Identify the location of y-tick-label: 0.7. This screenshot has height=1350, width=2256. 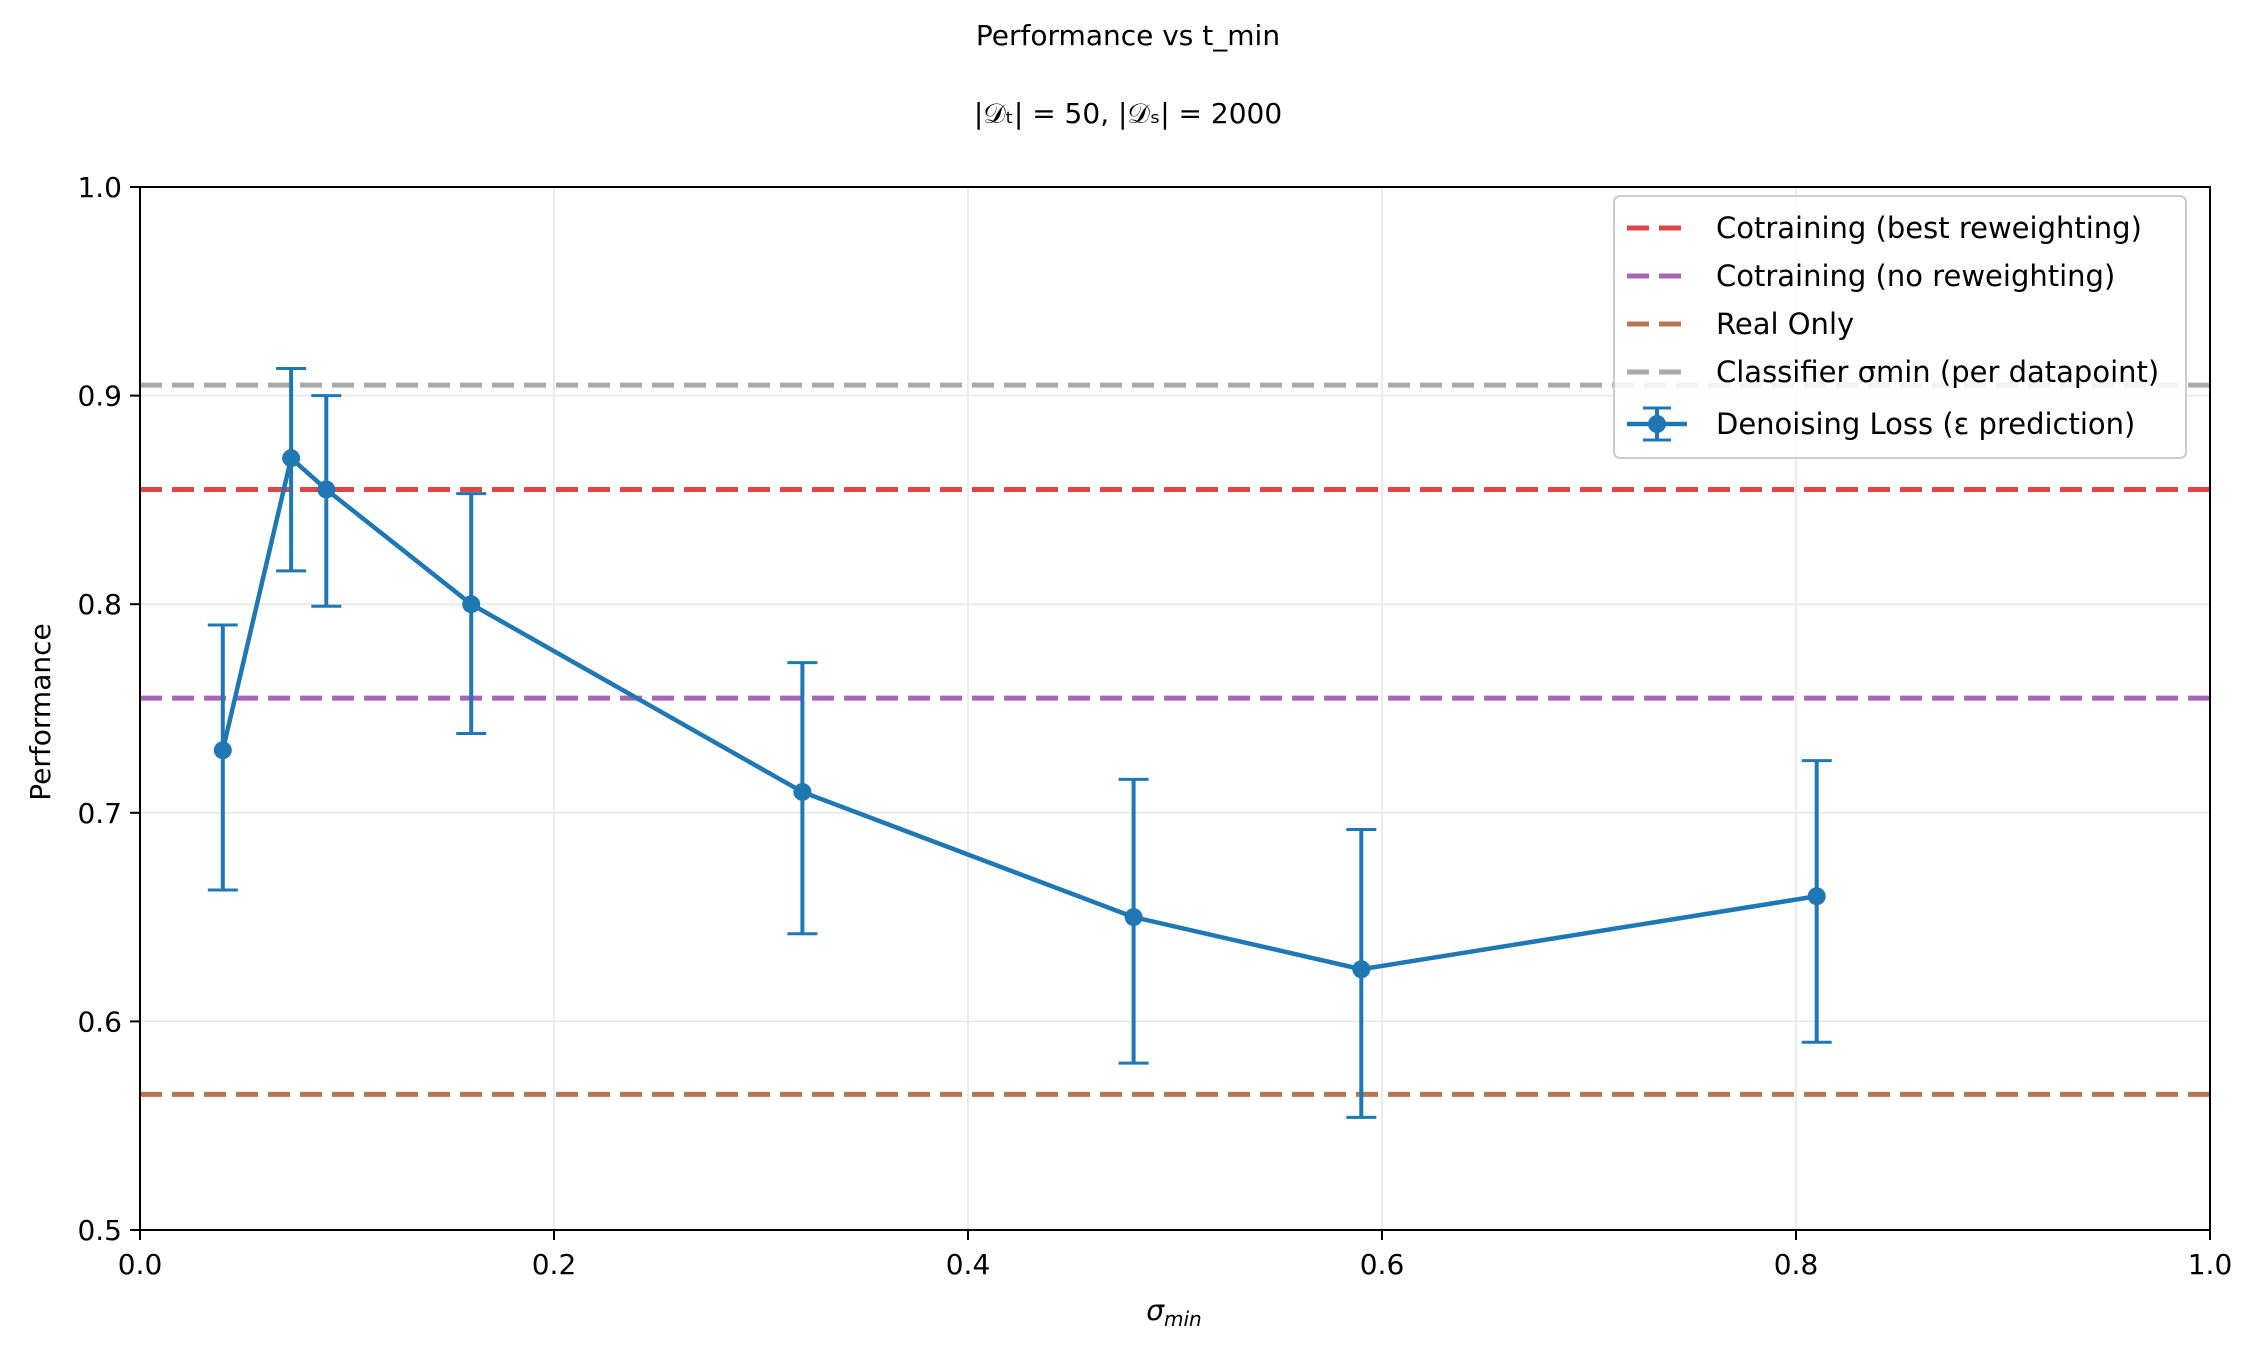
(99, 813).